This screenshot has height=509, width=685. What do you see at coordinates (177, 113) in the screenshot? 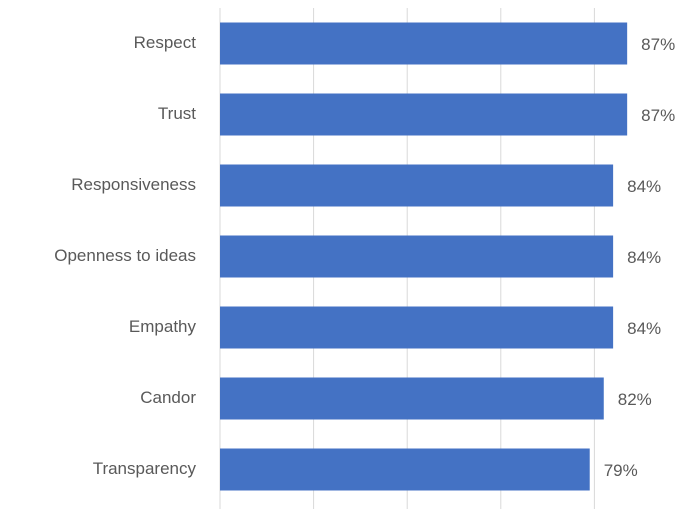
I see `category-label: Trust` at bounding box center [177, 113].